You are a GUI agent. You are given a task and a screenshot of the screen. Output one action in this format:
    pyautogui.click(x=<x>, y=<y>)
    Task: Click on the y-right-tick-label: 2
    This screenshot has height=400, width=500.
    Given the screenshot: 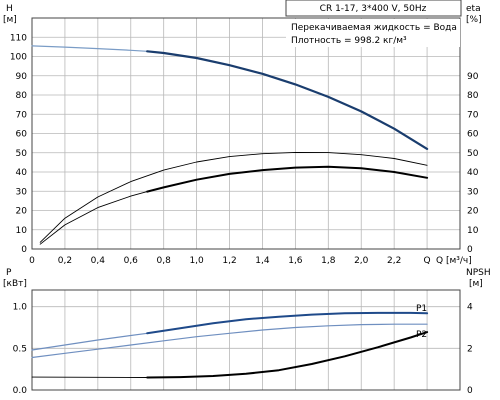 What is the action you would take?
    pyautogui.click(x=470, y=349)
    